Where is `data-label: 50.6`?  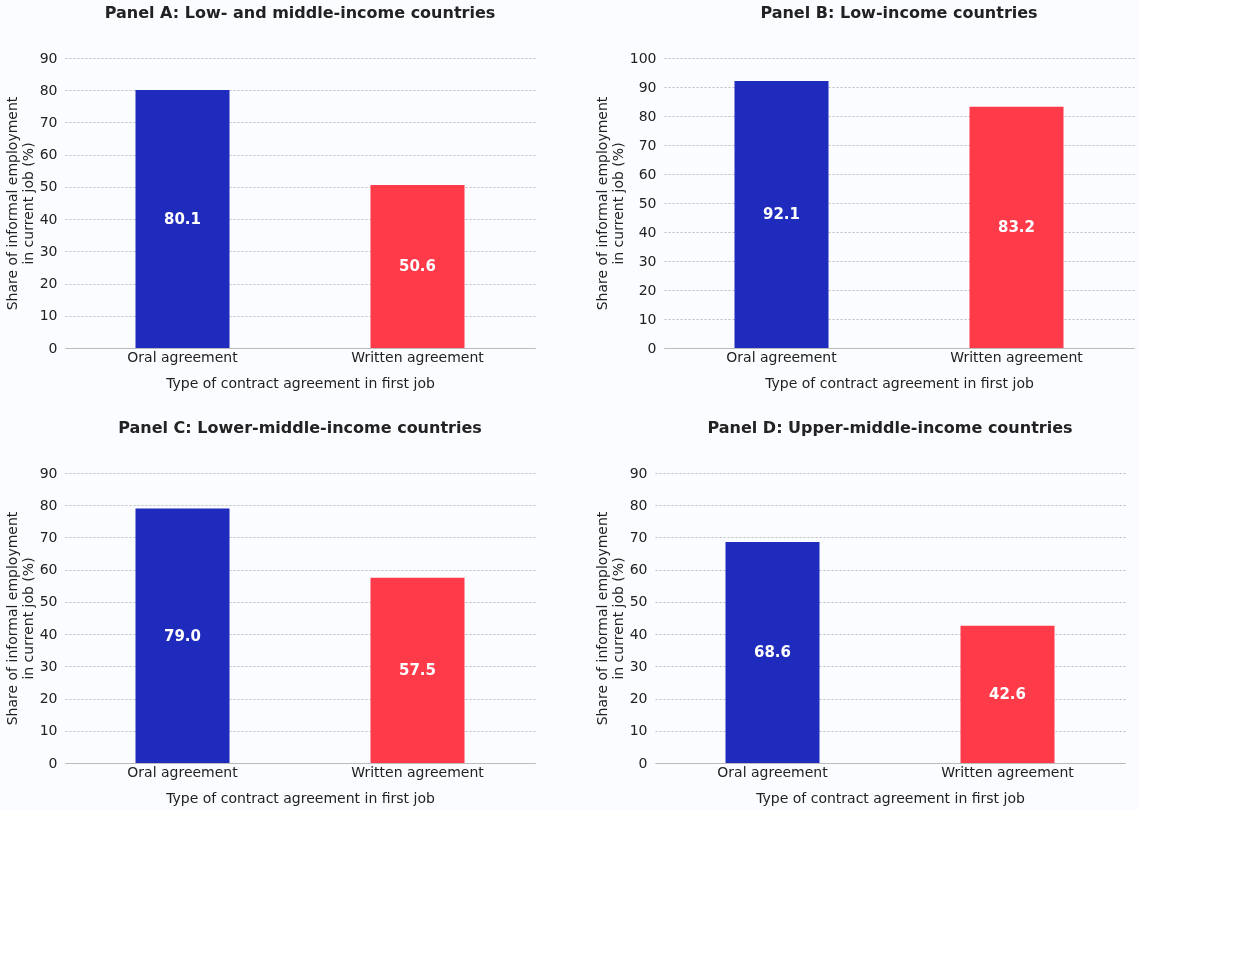 data-label: 50.6 is located at coordinates (417, 266).